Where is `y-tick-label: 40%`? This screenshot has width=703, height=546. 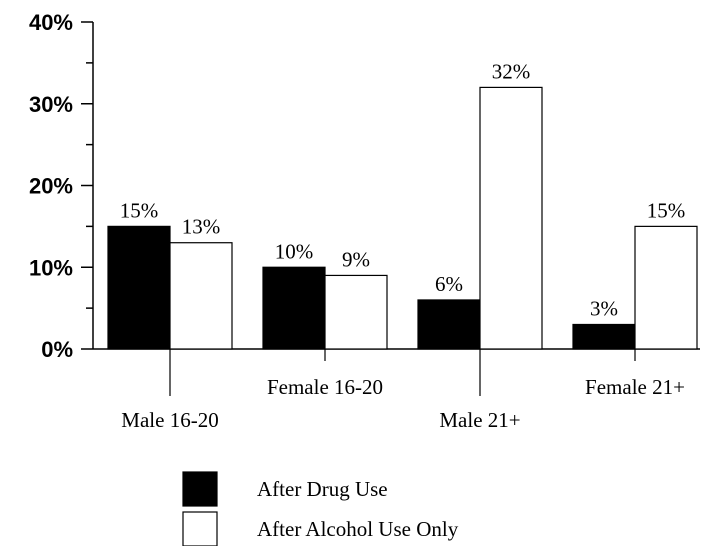 y-tick-label: 40% is located at coordinates (51, 22).